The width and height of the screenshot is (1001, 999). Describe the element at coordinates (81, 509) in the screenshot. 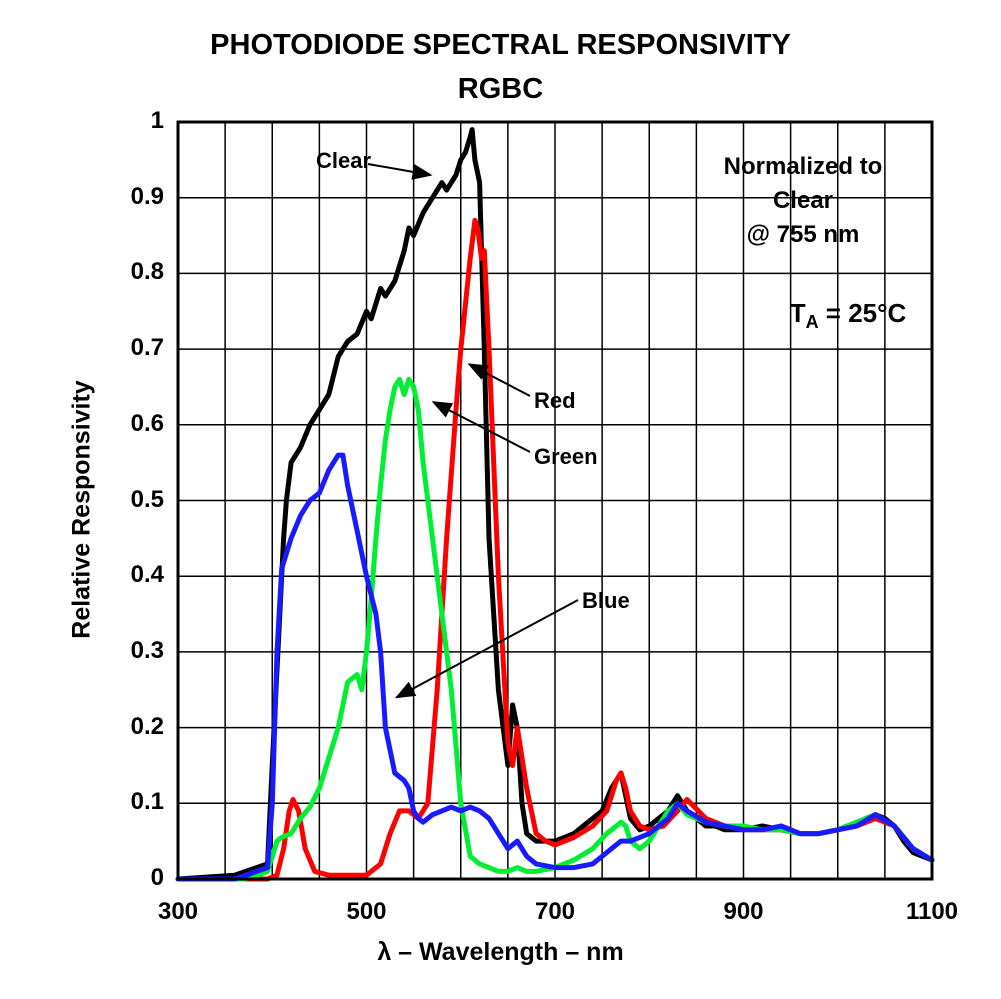

I see `y-axis-label: Relative Responsivity` at that location.